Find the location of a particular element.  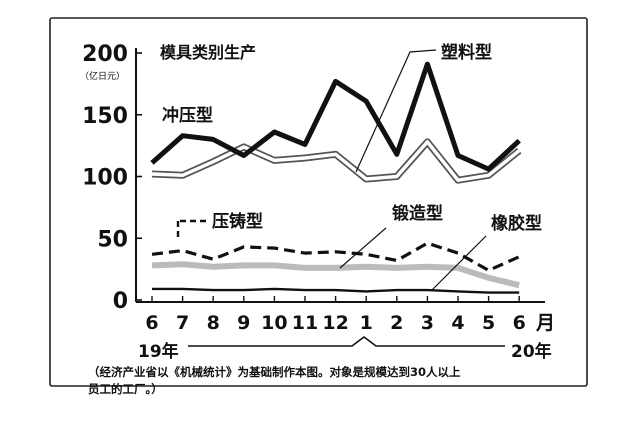

x-tick-label: 9 is located at coordinates (243, 323).